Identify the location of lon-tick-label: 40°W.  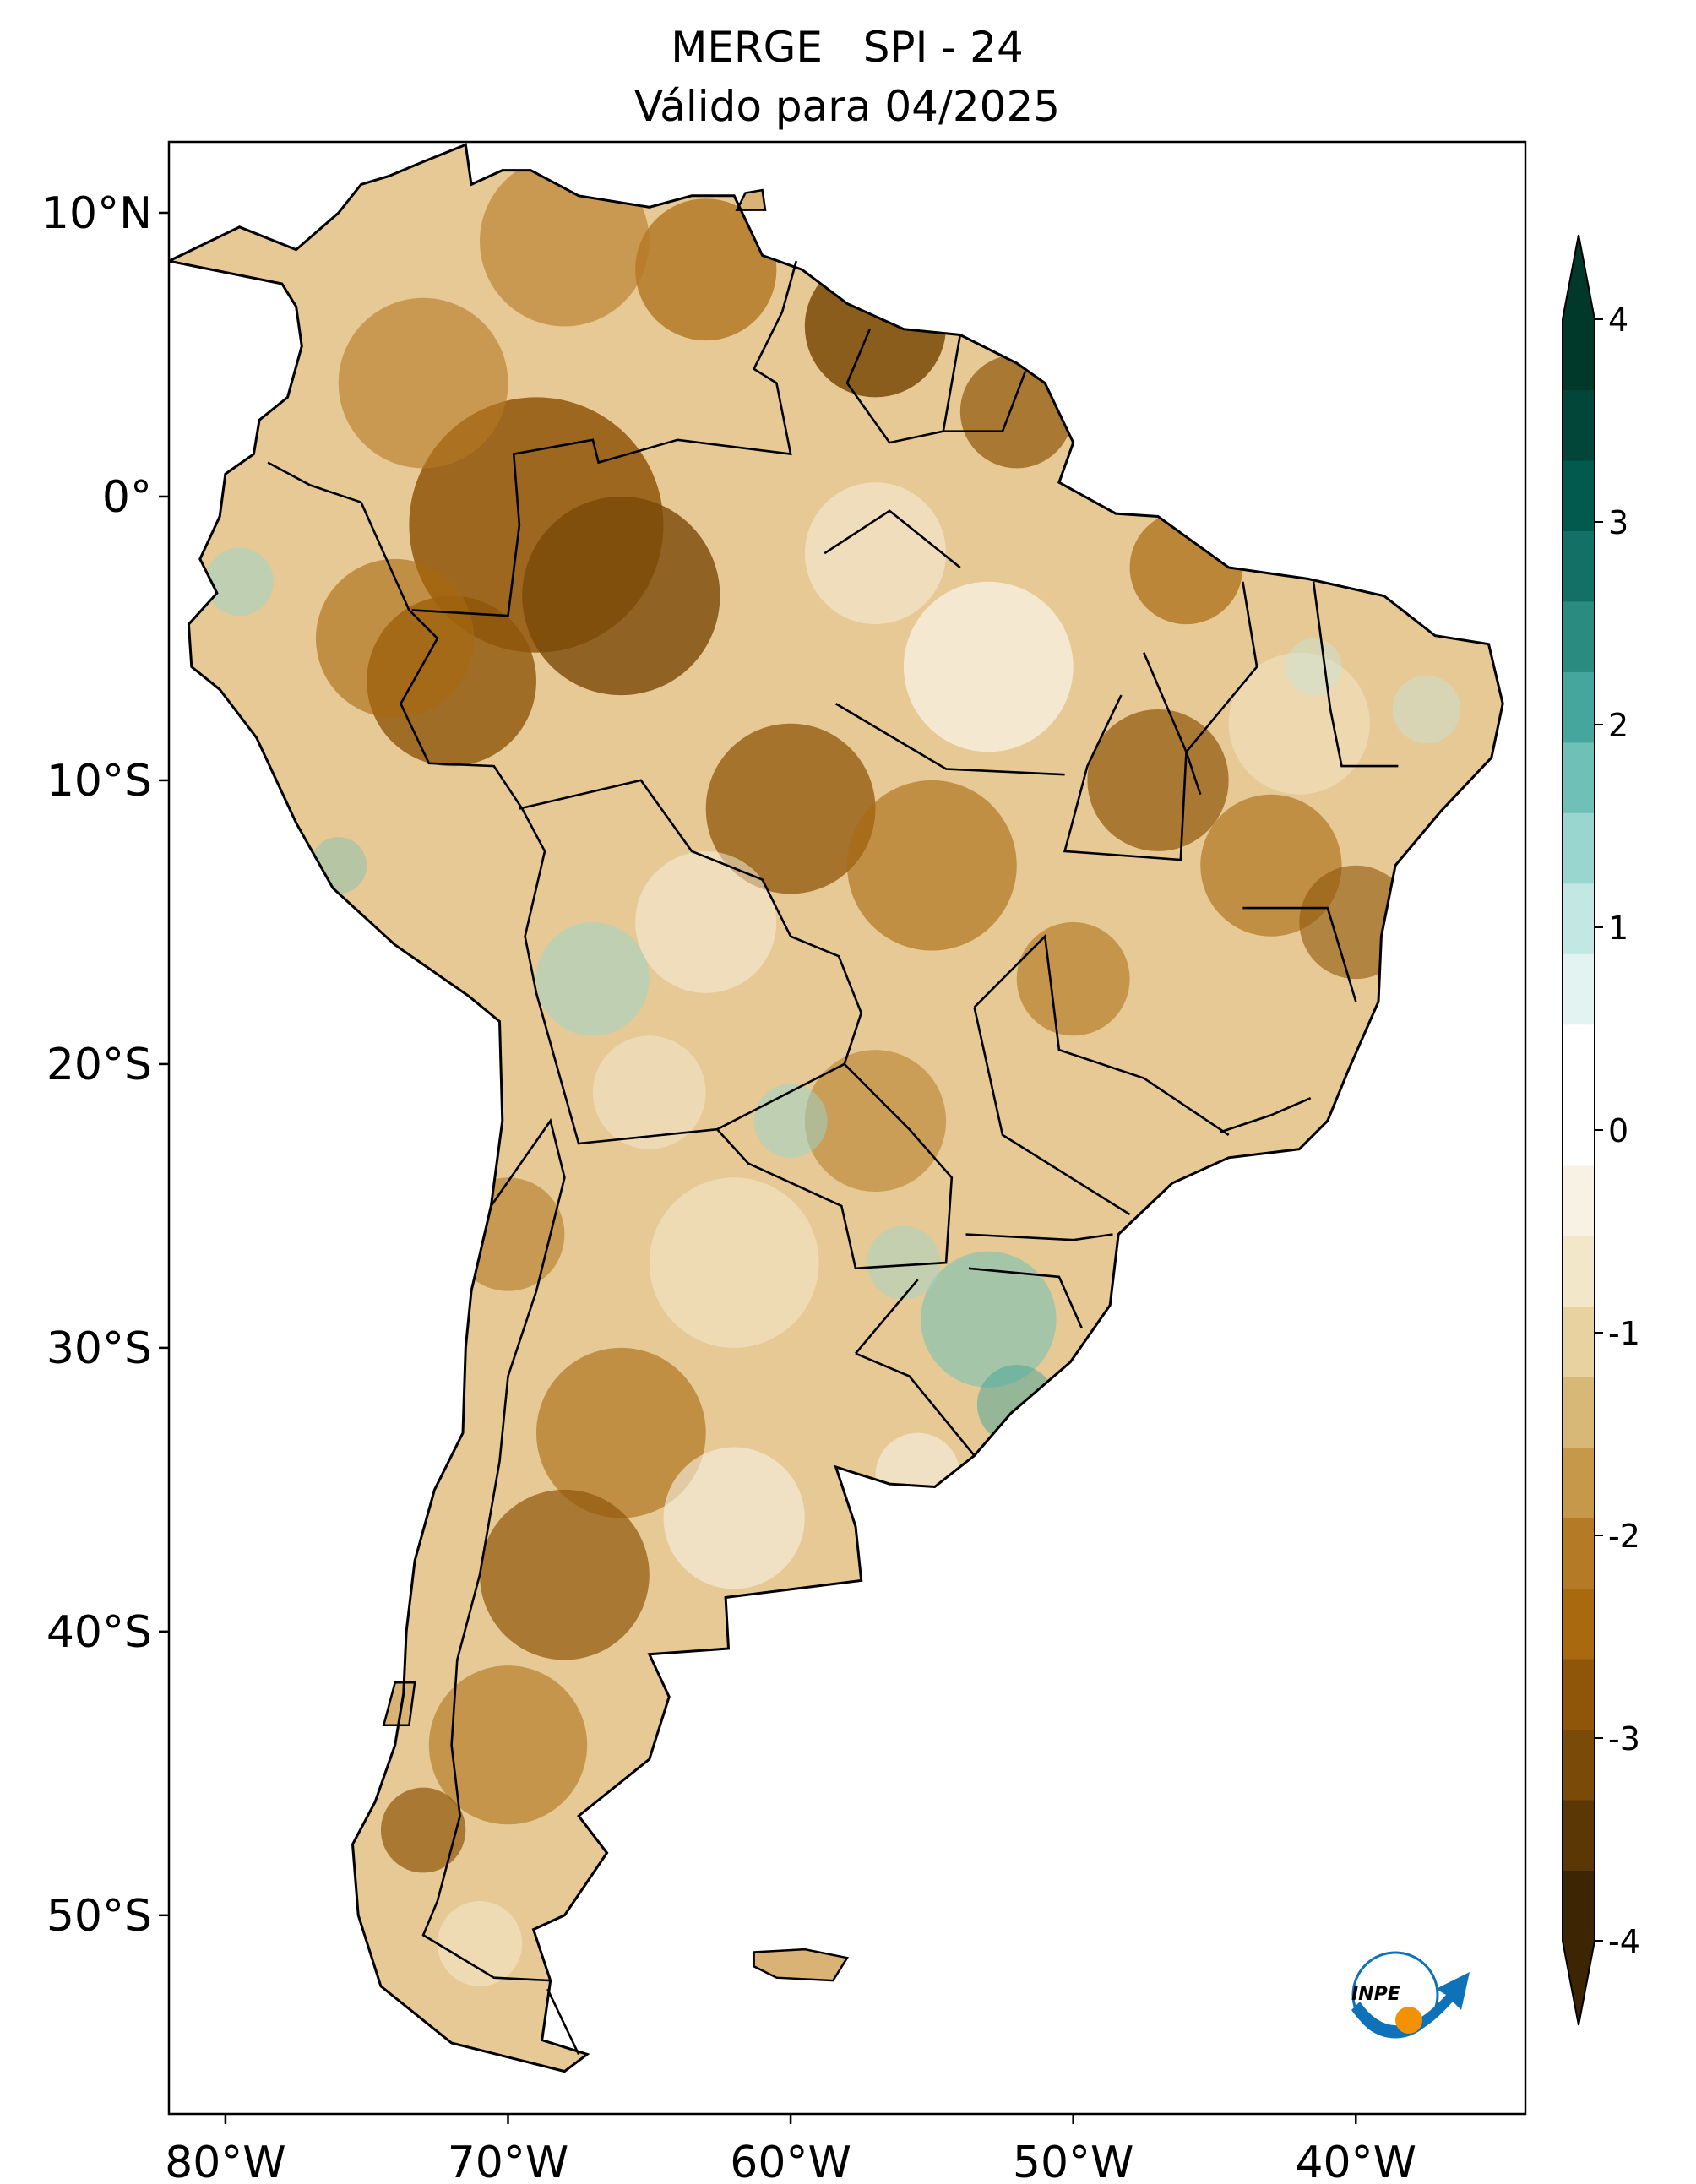
(1355, 2161).